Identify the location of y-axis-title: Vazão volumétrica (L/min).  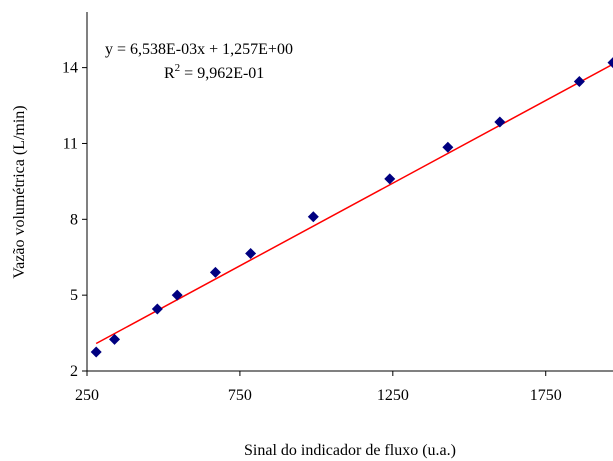
(19, 191).